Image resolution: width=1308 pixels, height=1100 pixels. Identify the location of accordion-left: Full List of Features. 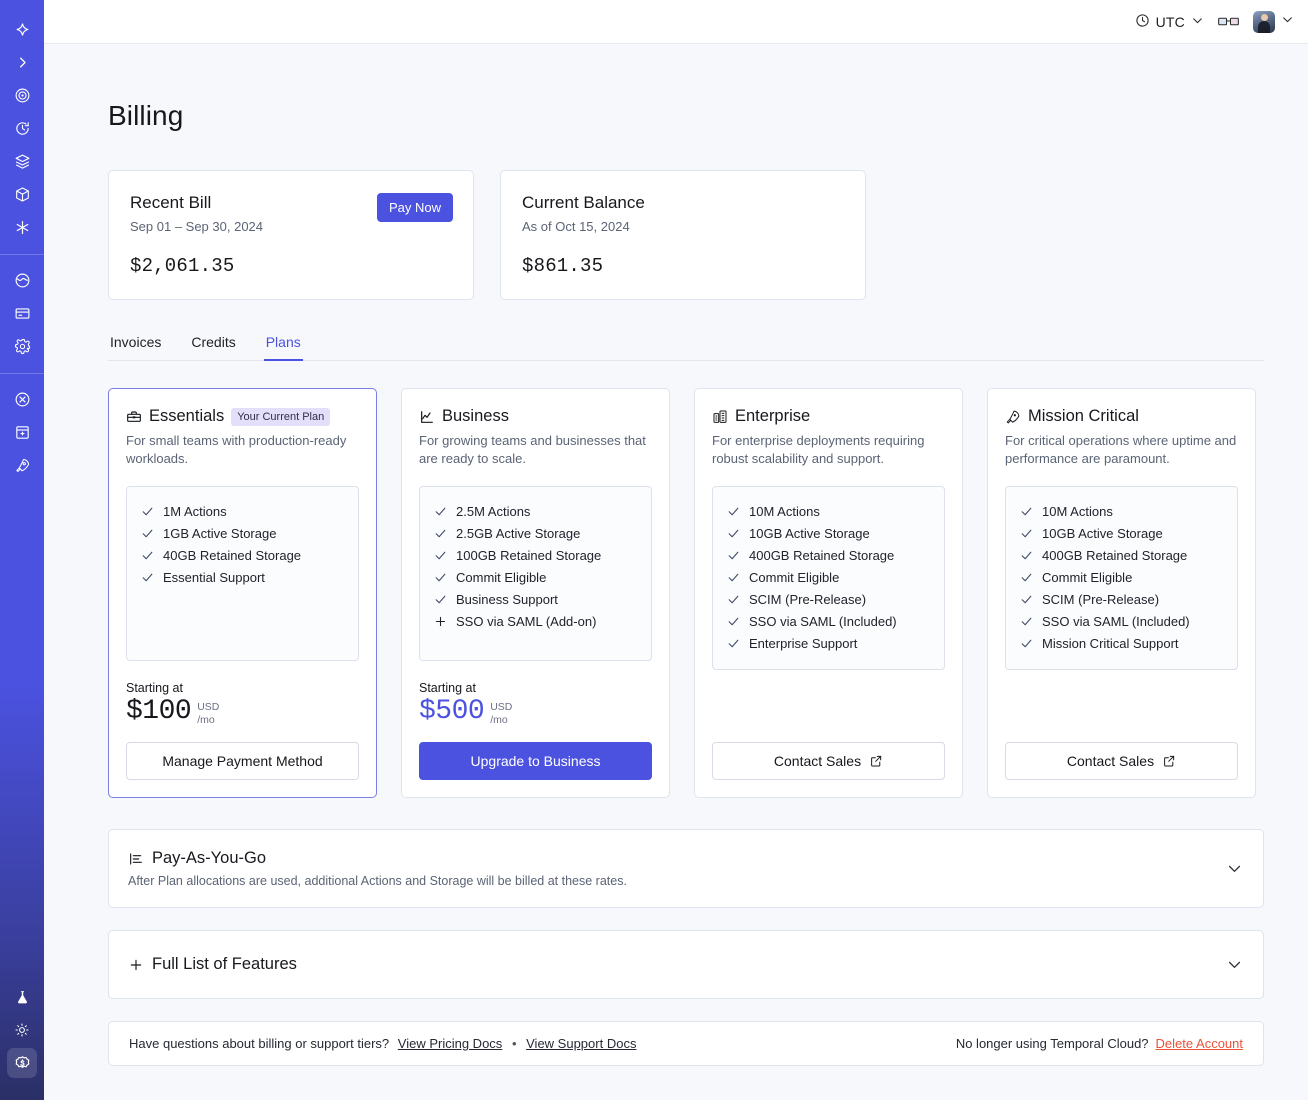
(212, 964).